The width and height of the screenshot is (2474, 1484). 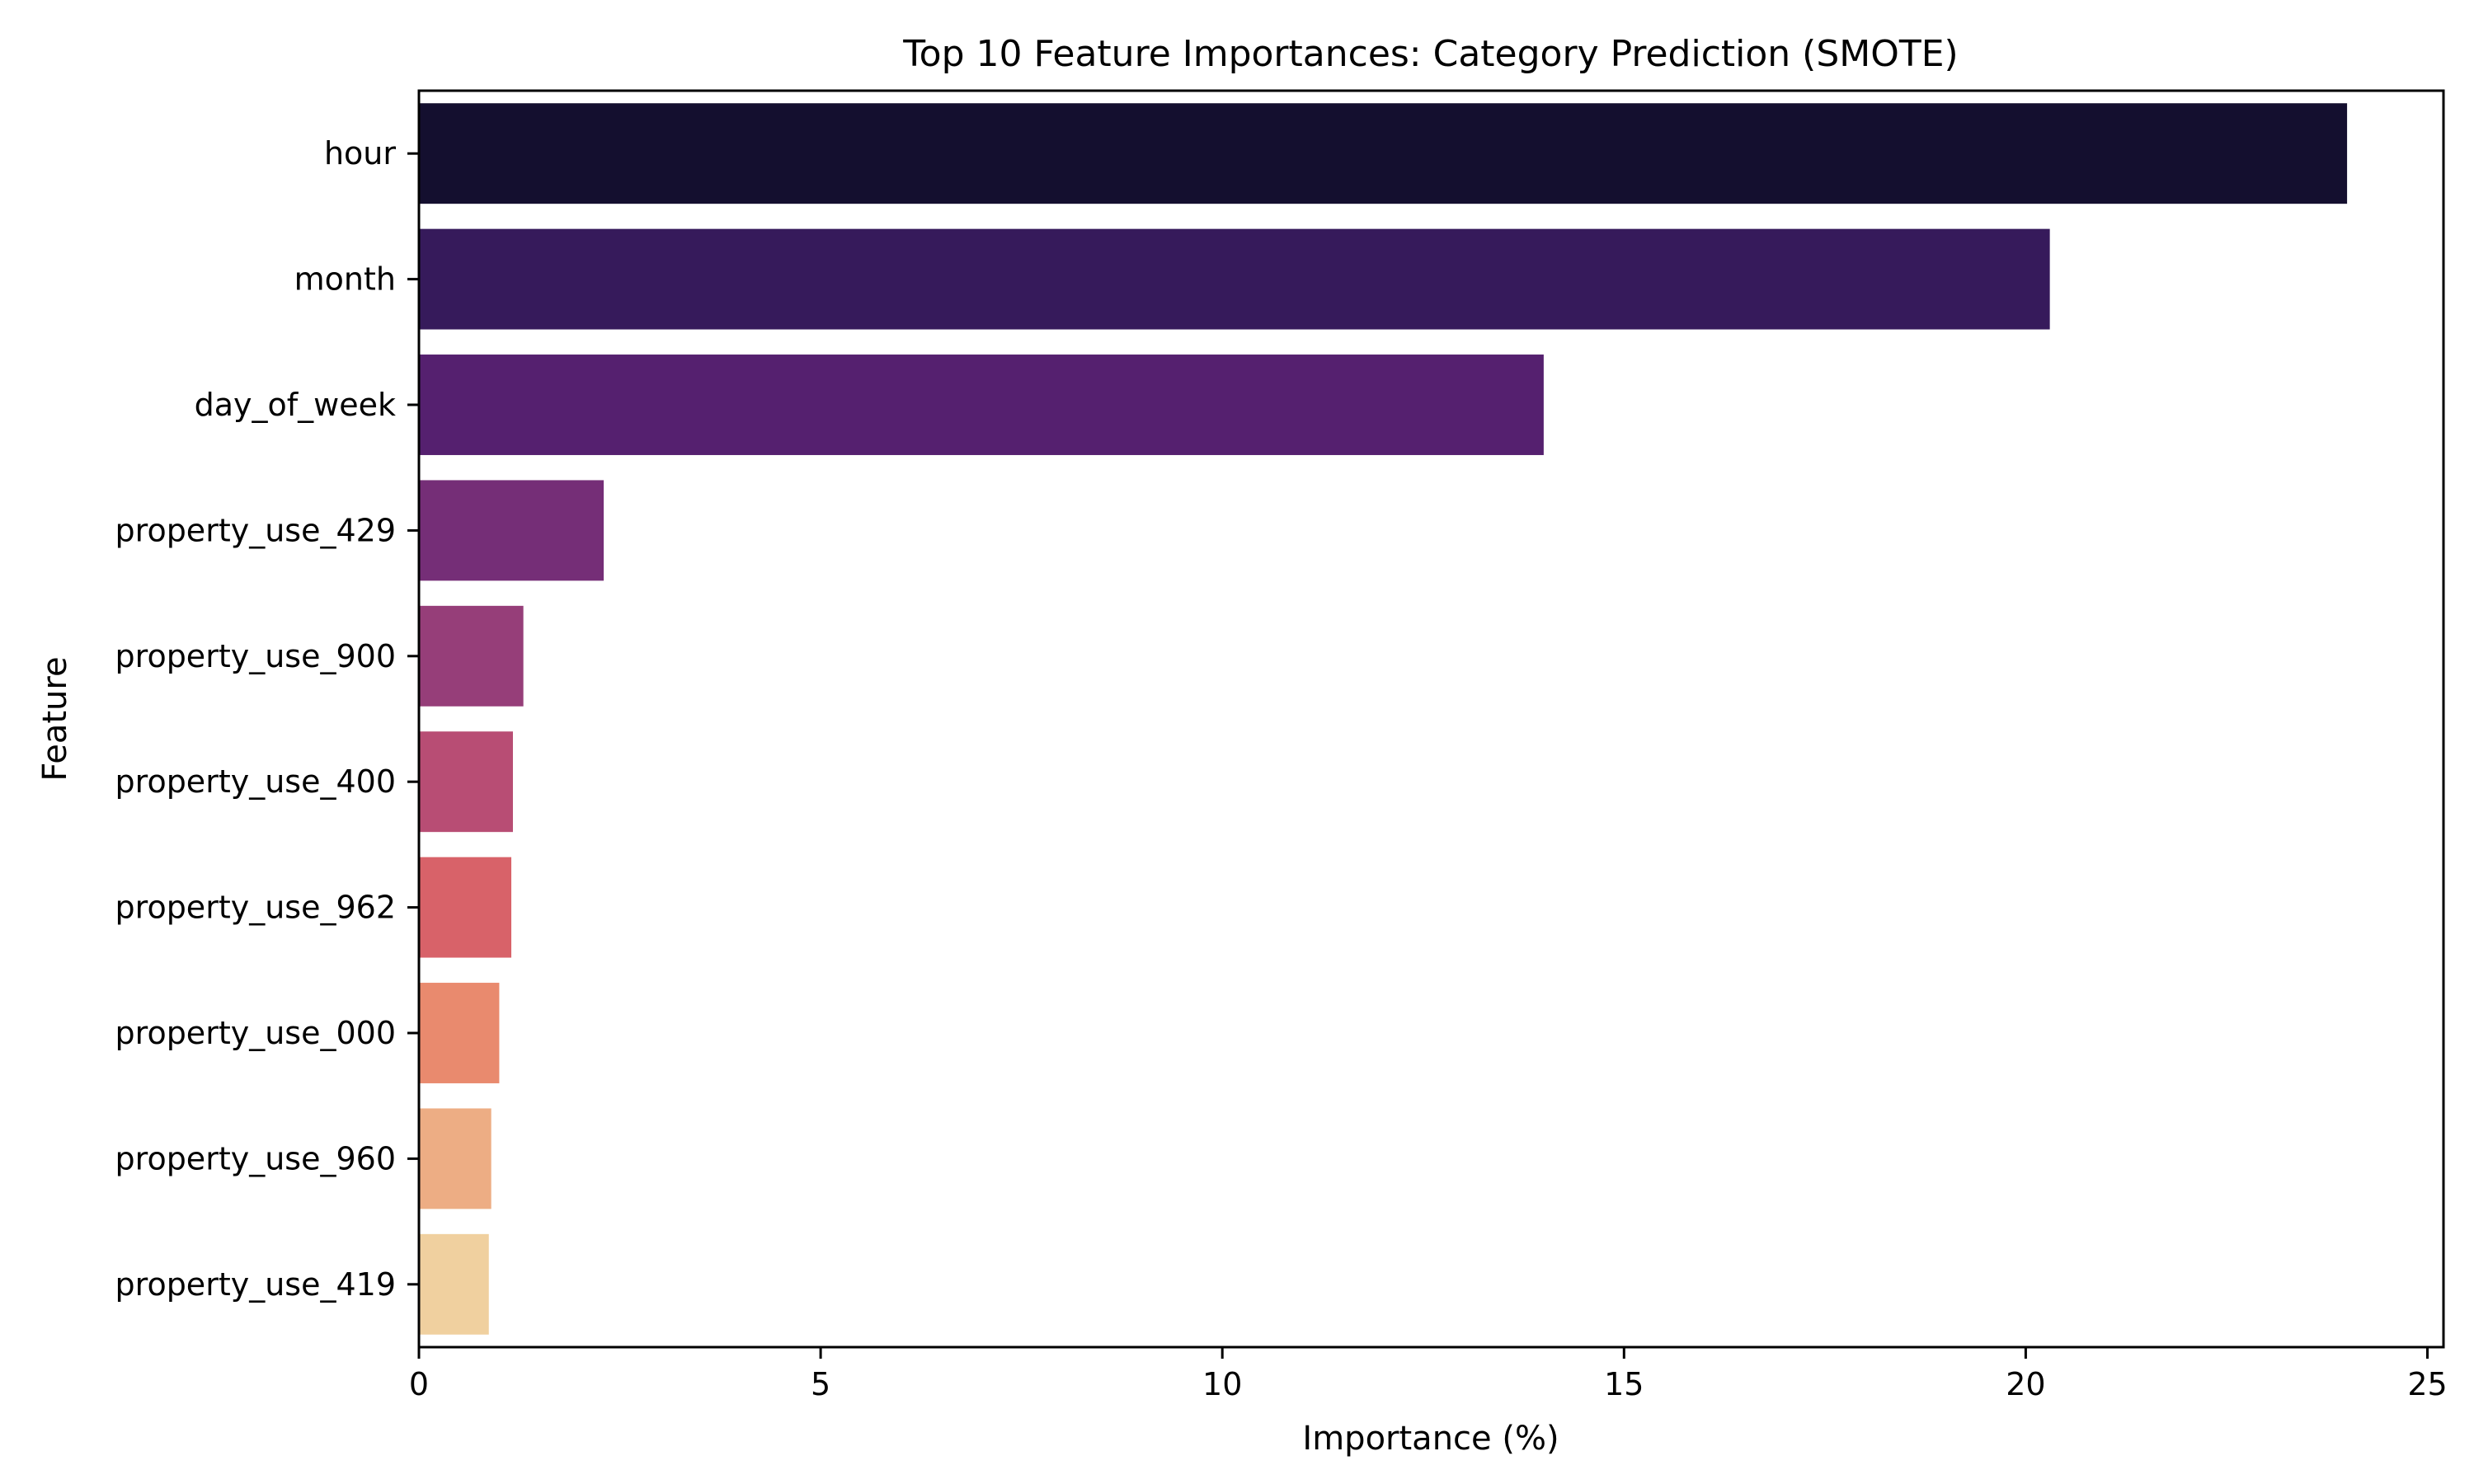 I want to click on y-tick-label: property_use_400, so click(x=255, y=781).